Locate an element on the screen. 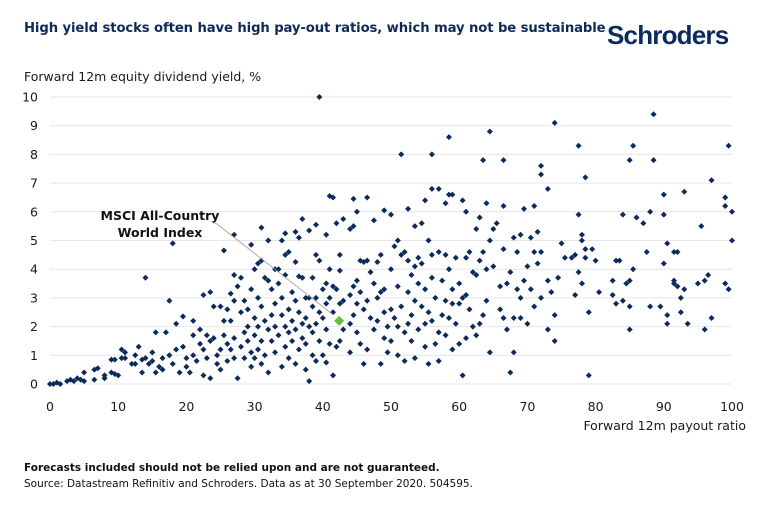 The width and height of the screenshot is (770, 516). y-tick-label: 6 is located at coordinates (34, 211).